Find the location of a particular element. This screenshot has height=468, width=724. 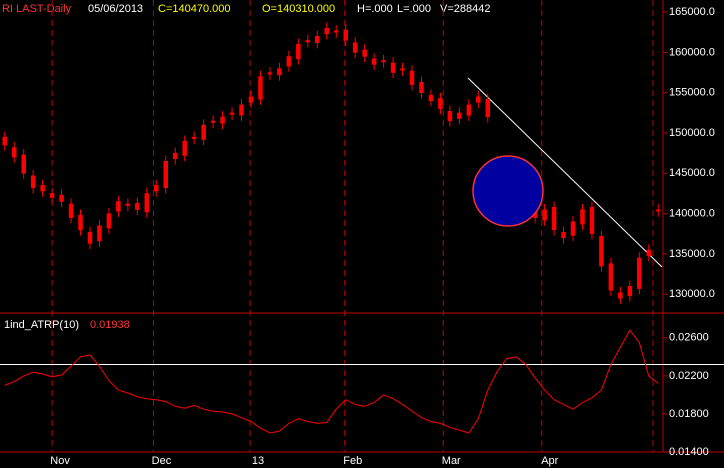

x-tick-label: 13 is located at coordinates (258, 461).